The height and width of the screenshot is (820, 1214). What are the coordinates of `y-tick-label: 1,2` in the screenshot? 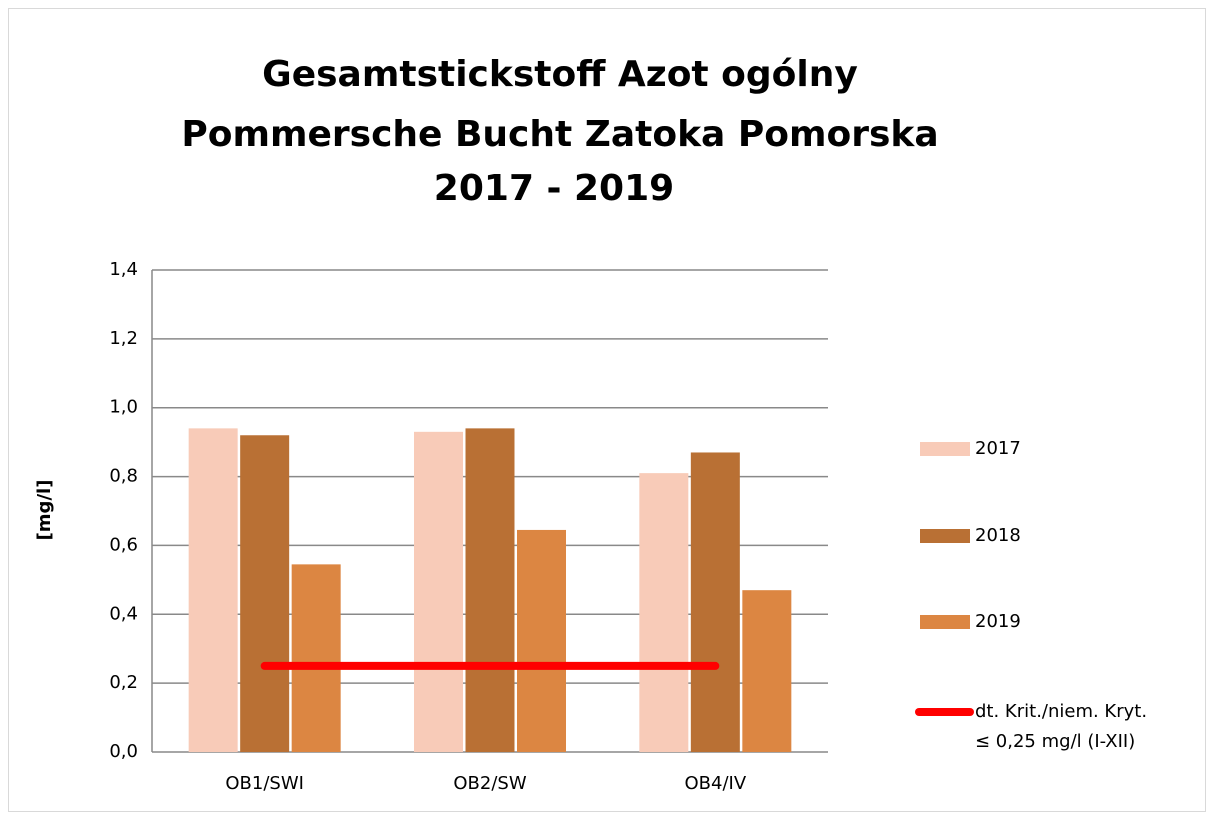 It's located at (123, 338).